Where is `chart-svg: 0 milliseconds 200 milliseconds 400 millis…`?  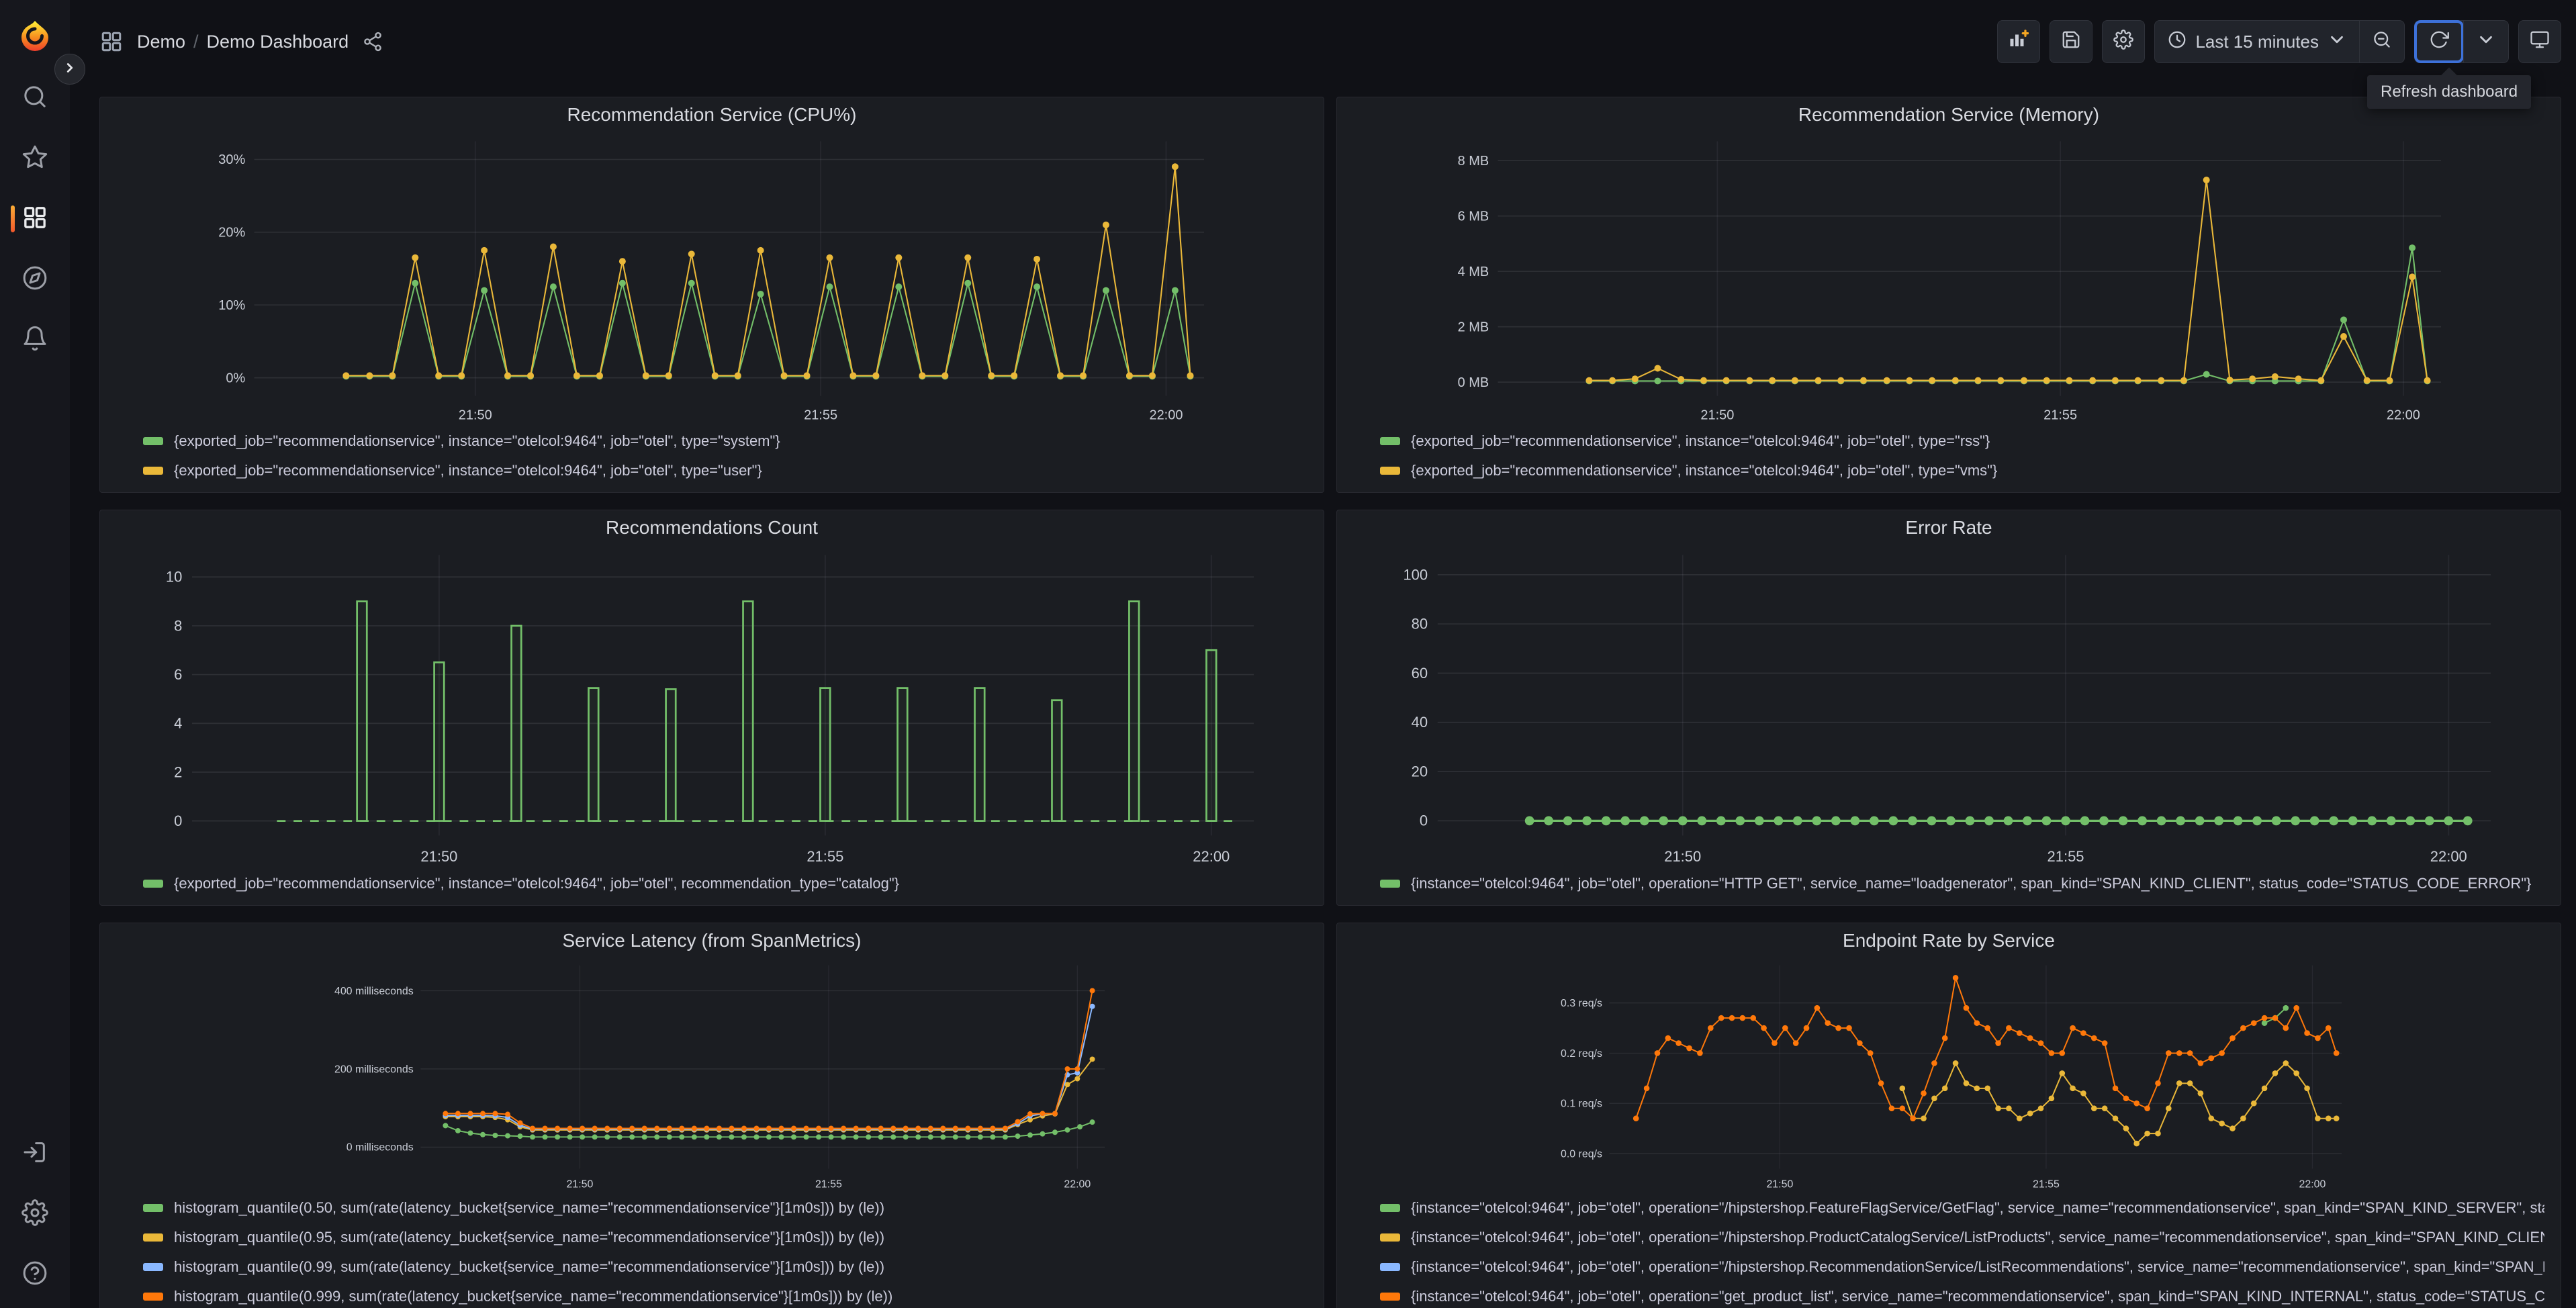
chart-svg: 0 milliseconds 200 milliseconds 400 millis… is located at coordinates (719, 1077).